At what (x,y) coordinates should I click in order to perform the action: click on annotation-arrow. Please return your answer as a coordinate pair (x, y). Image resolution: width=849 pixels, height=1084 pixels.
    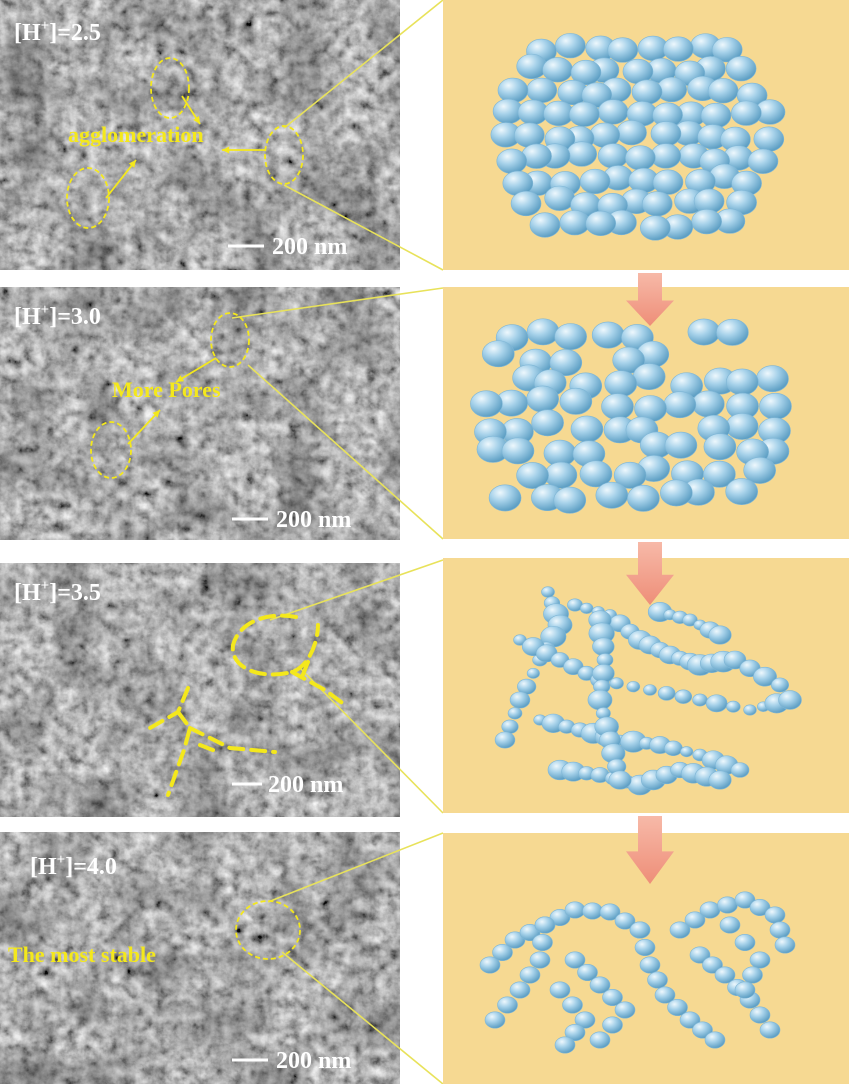
    Looking at the image, I should click on (121, 179).